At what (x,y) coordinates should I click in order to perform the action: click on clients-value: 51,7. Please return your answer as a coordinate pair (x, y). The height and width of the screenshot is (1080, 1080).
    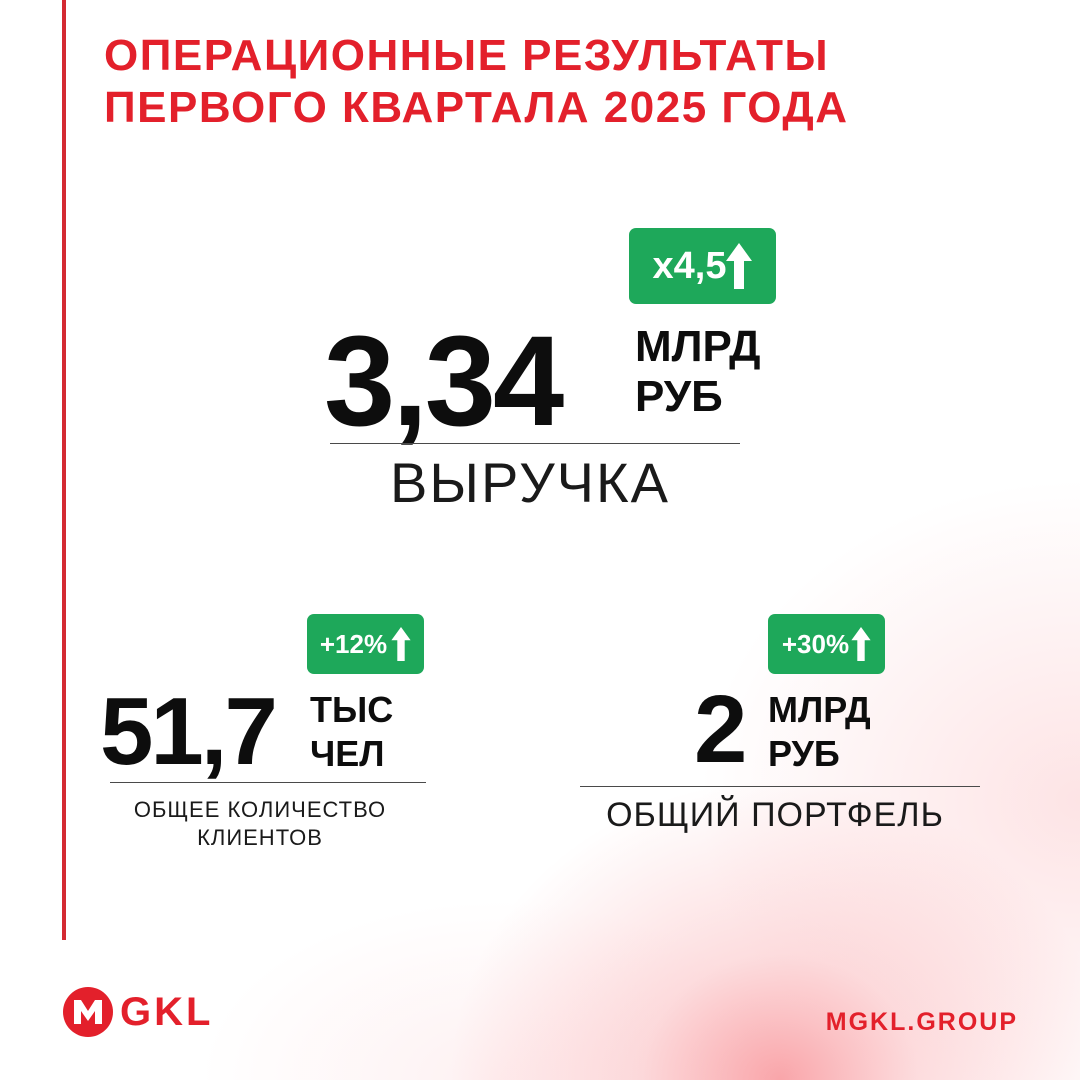
    Looking at the image, I should click on (189, 731).